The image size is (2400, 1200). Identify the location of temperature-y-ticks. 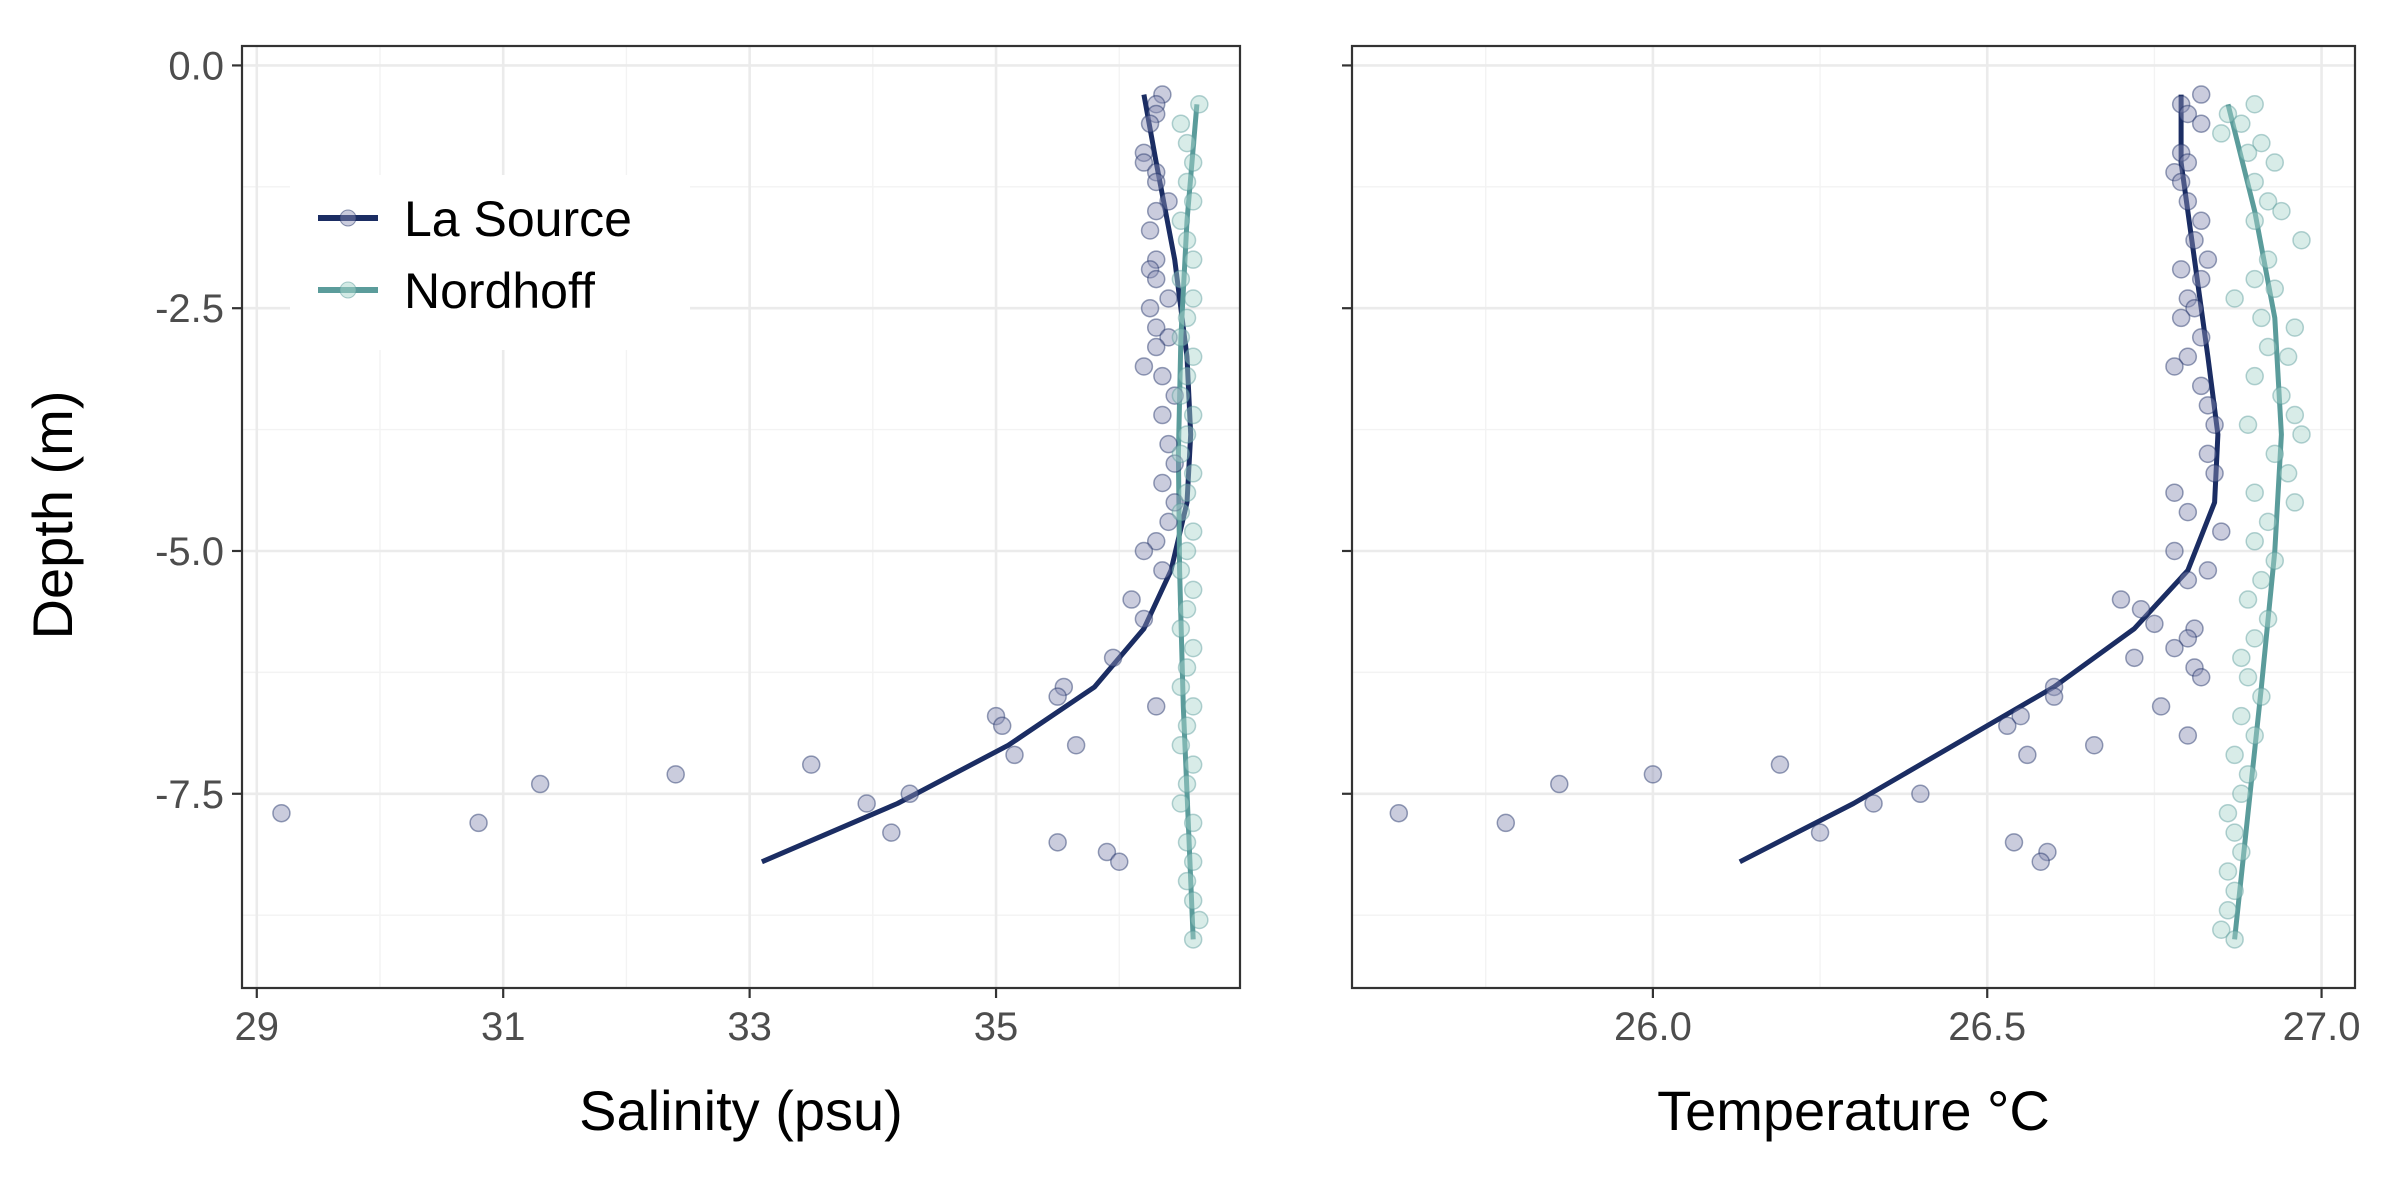
(1347, 429).